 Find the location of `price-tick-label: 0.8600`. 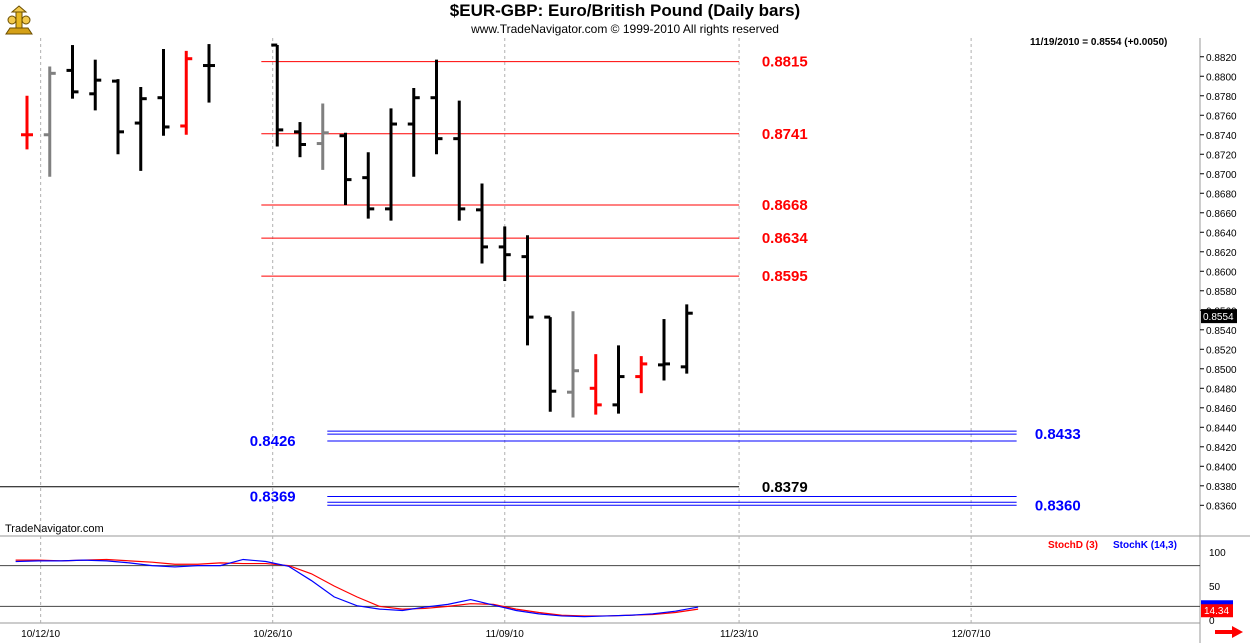

price-tick-label: 0.8600 is located at coordinates (1221, 272).